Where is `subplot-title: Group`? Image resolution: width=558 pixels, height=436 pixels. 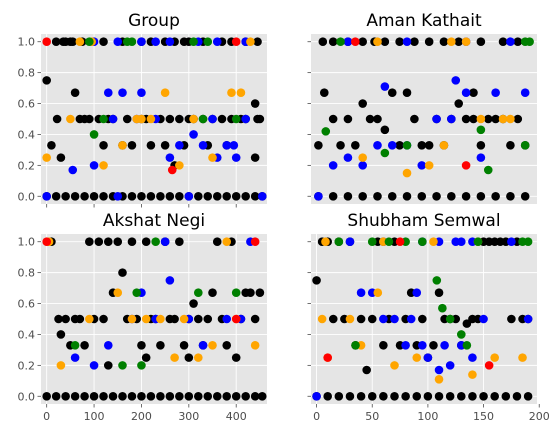
subplot-title: Group is located at coordinates (154, 21).